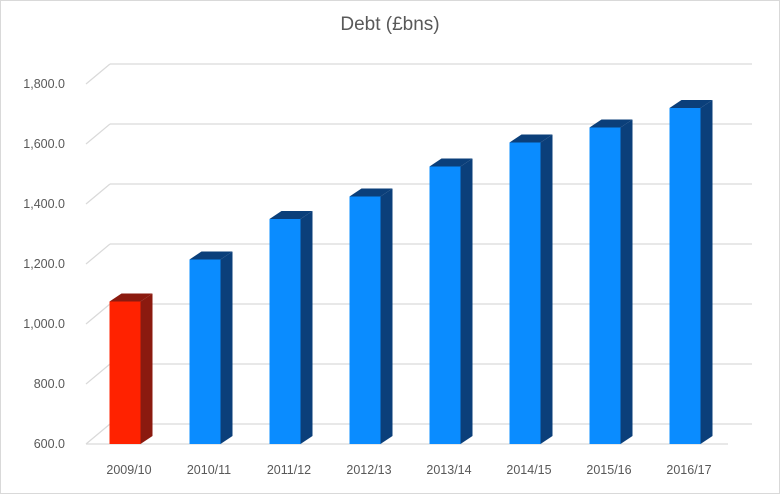  Describe the element at coordinates (368, 470) in the screenshot. I see `x-tick-label: 2012/13` at that location.